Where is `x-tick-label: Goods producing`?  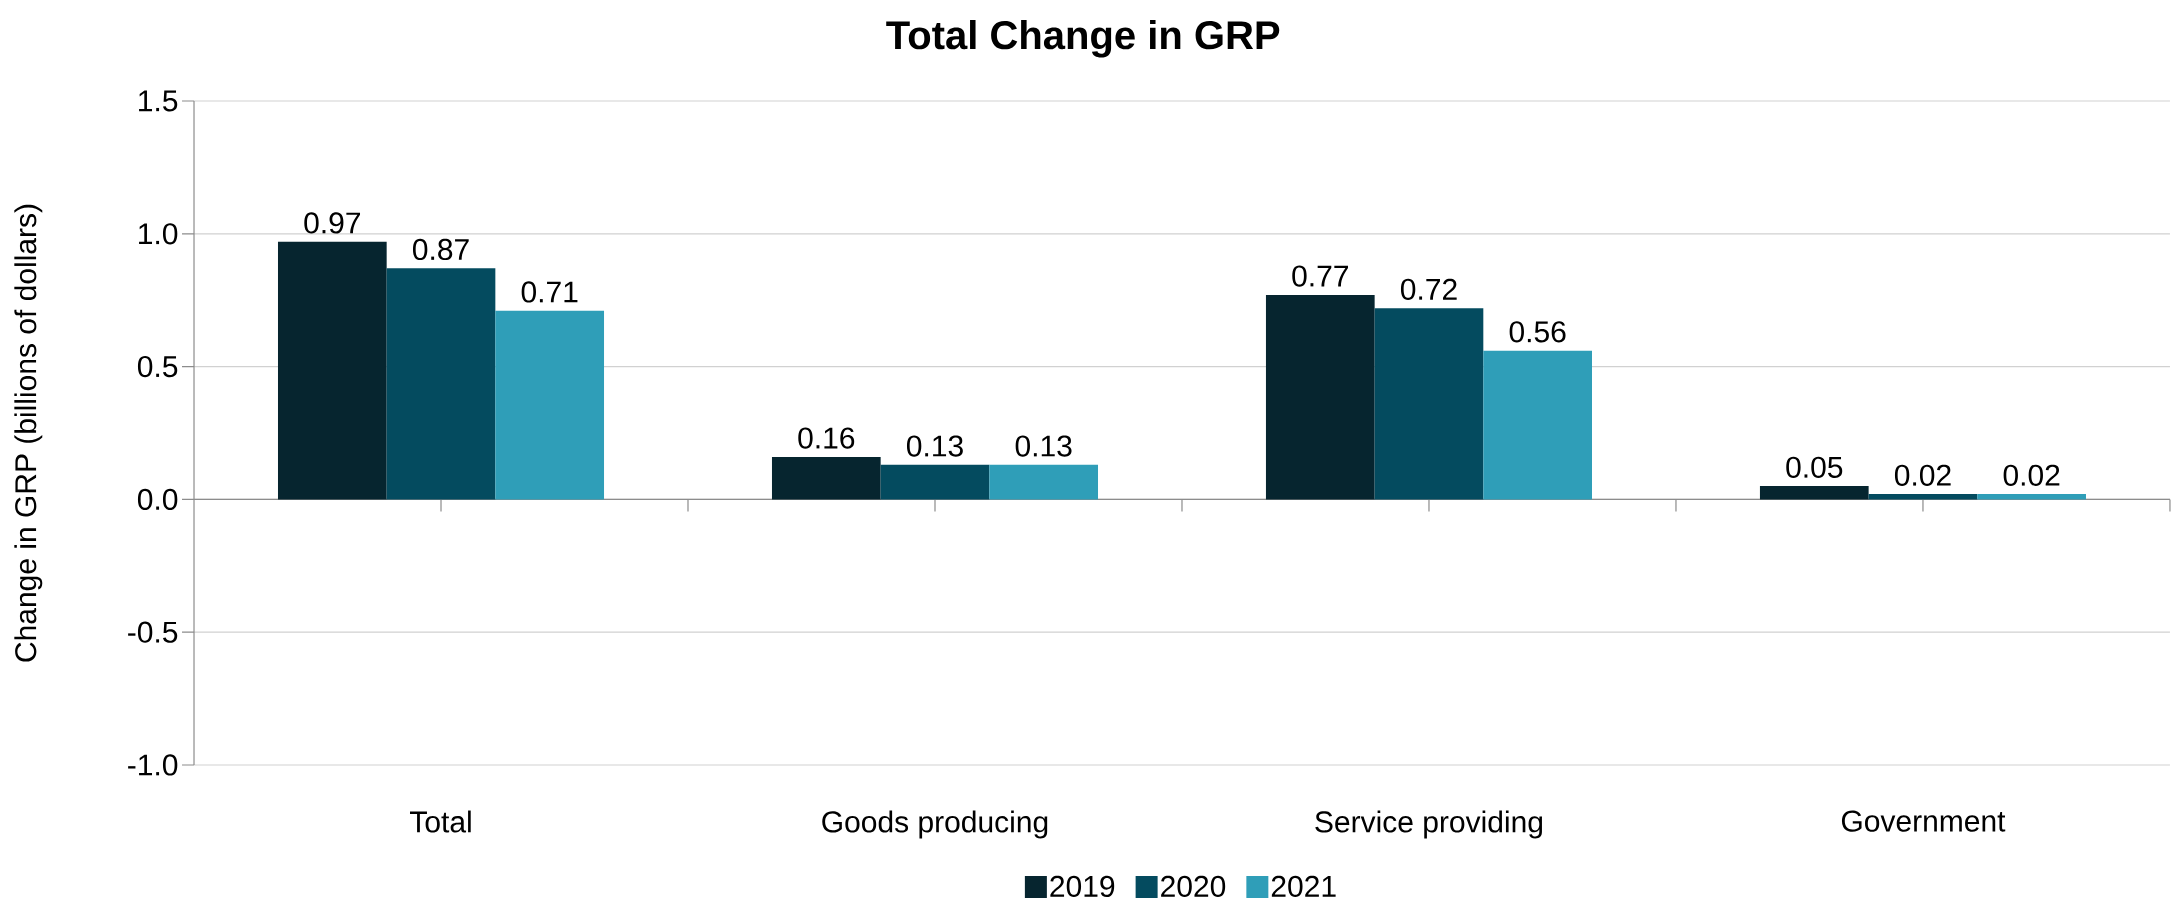 x-tick-label: Goods producing is located at coordinates (935, 824).